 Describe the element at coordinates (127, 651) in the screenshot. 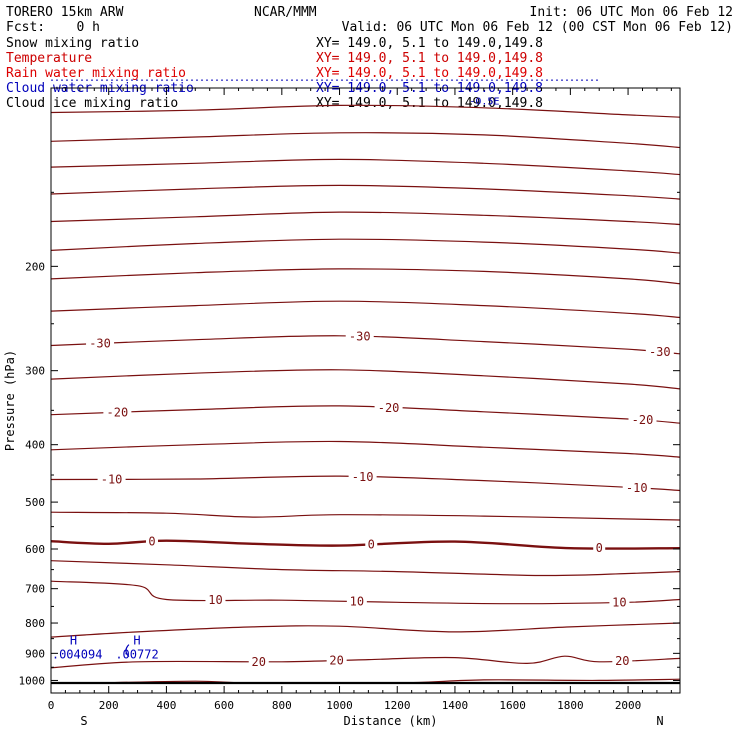

I see `cloud-water-contour` at that location.